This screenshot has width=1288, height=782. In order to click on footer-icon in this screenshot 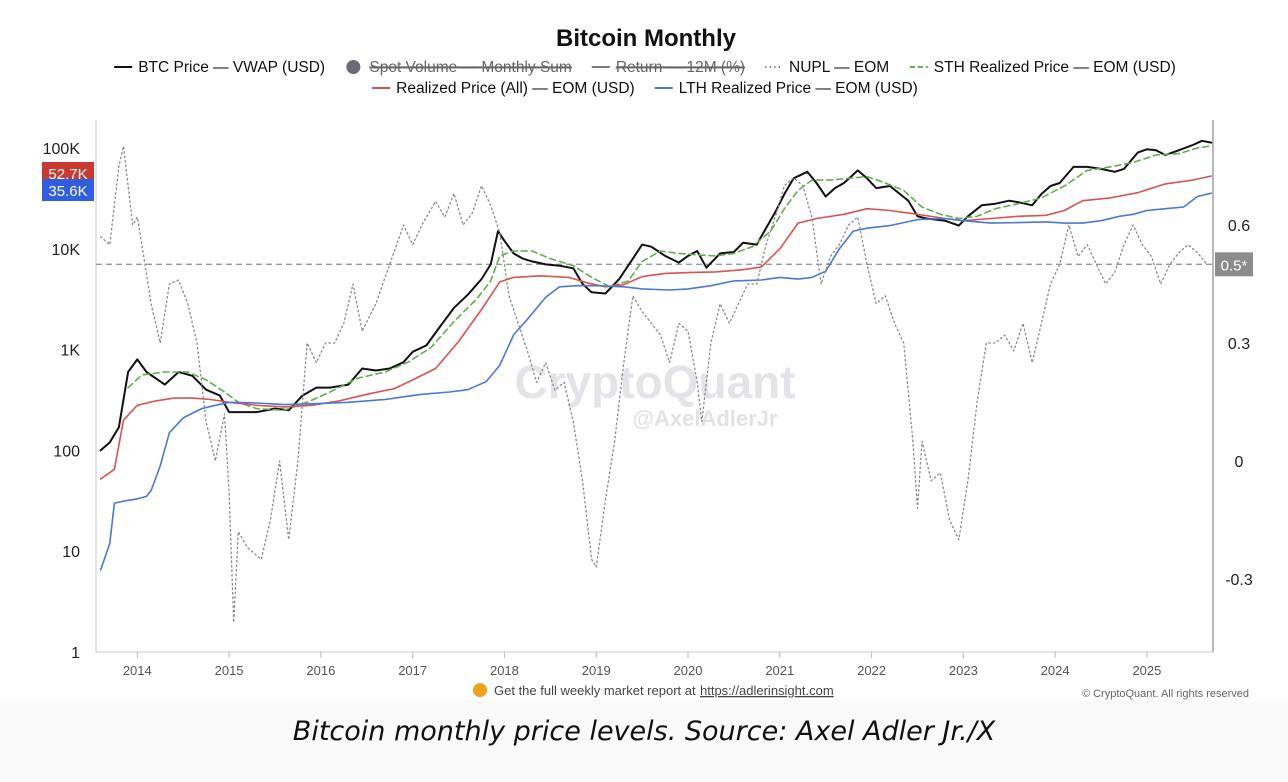, I will do `click(480, 690)`.